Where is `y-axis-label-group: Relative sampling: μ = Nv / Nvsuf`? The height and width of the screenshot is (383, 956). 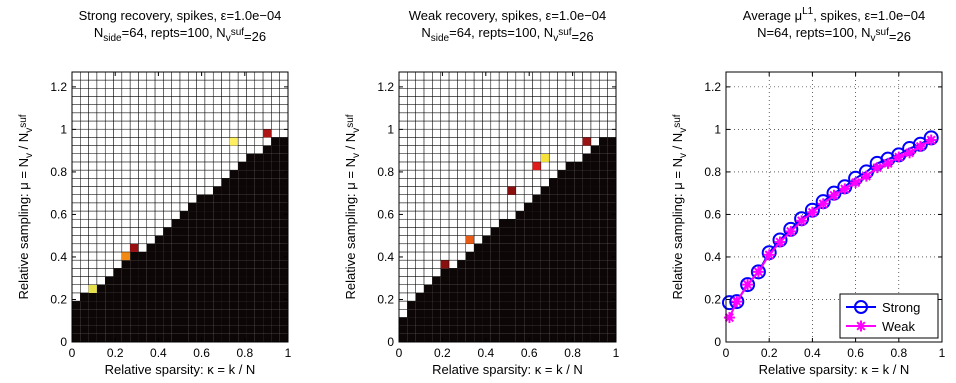
y-axis-label-group: Relative sampling: μ = Nv / Nvsuf is located at coordinates (25, 206).